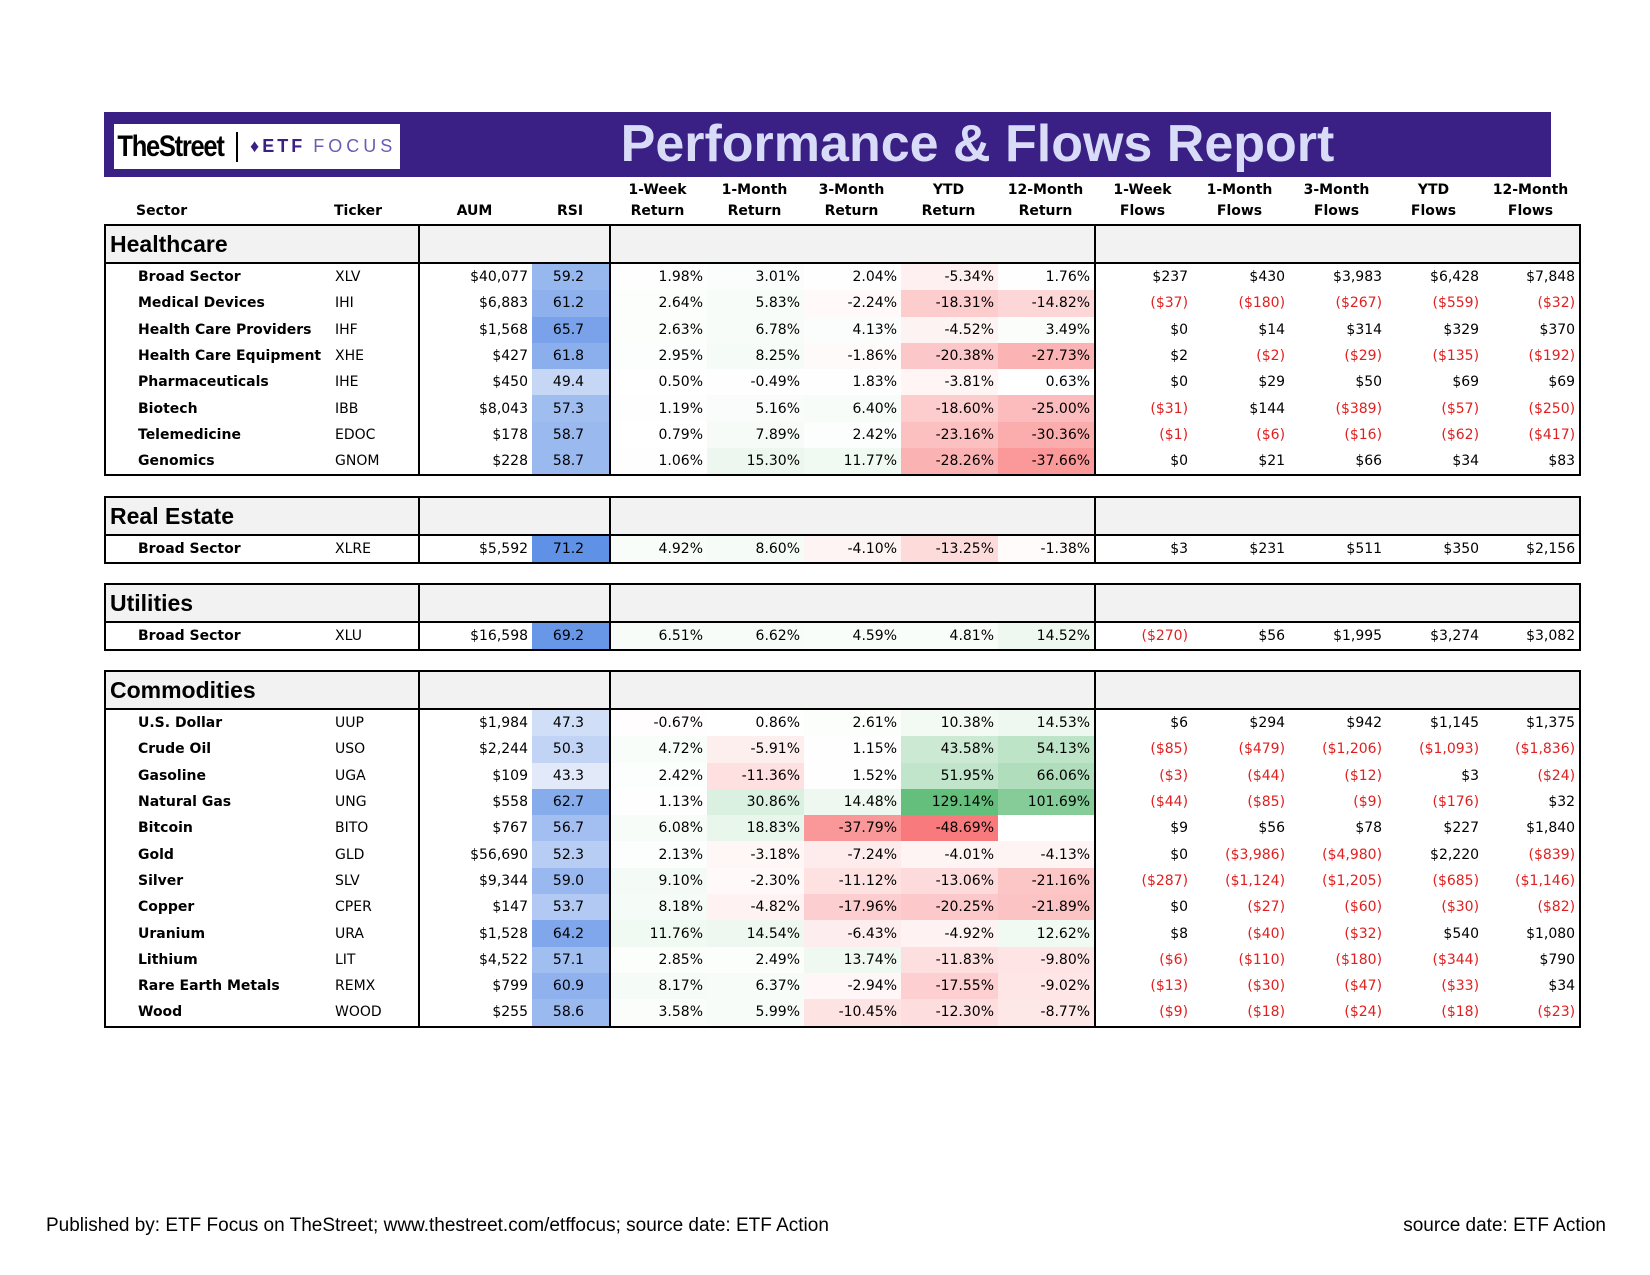  What do you see at coordinates (949, 933) in the screenshot?
I see `return-value: -4.92%` at bounding box center [949, 933].